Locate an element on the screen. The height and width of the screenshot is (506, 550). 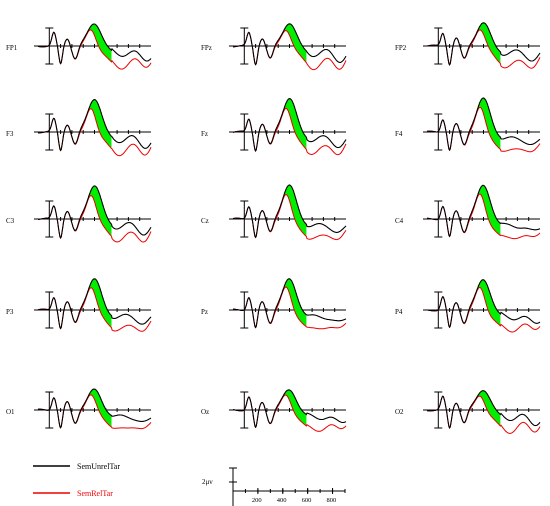
electrode-label: FPz is located at coordinates (206, 48).